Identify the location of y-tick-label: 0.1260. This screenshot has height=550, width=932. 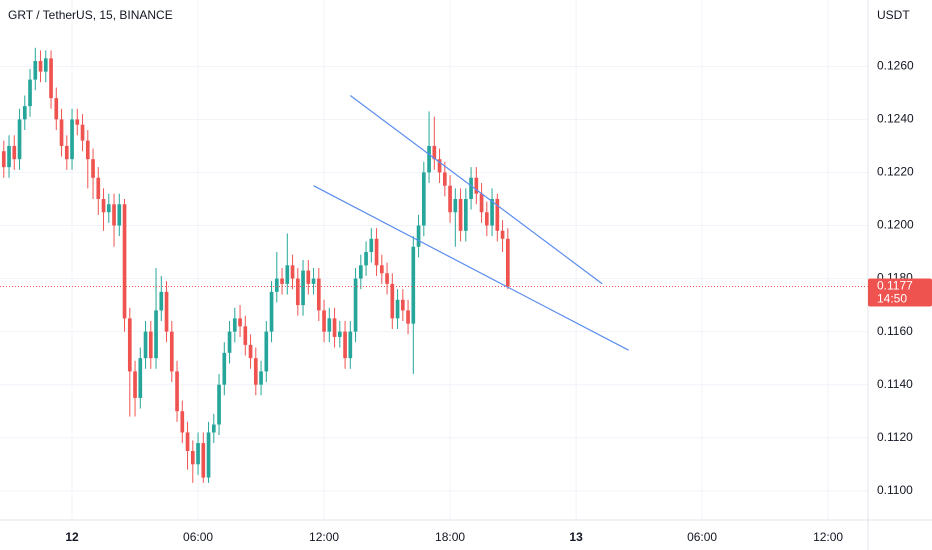
(895, 65).